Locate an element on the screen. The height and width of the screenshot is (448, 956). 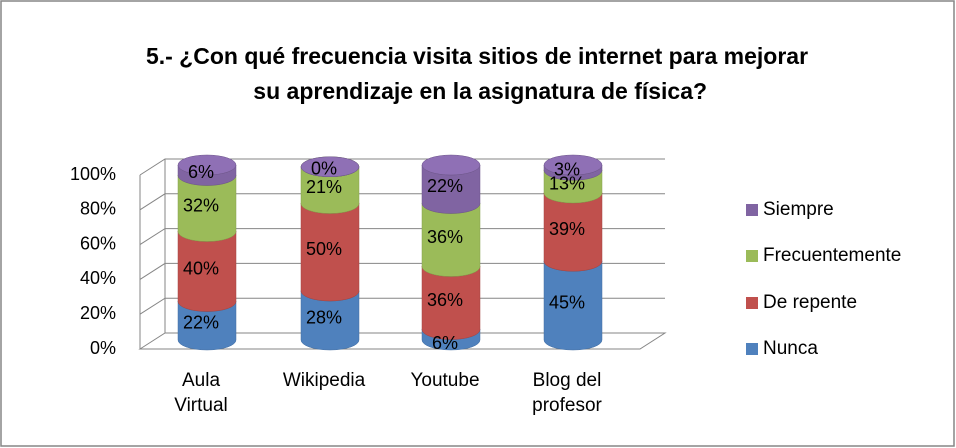
y-tick-label: 20% is located at coordinates (98, 313).